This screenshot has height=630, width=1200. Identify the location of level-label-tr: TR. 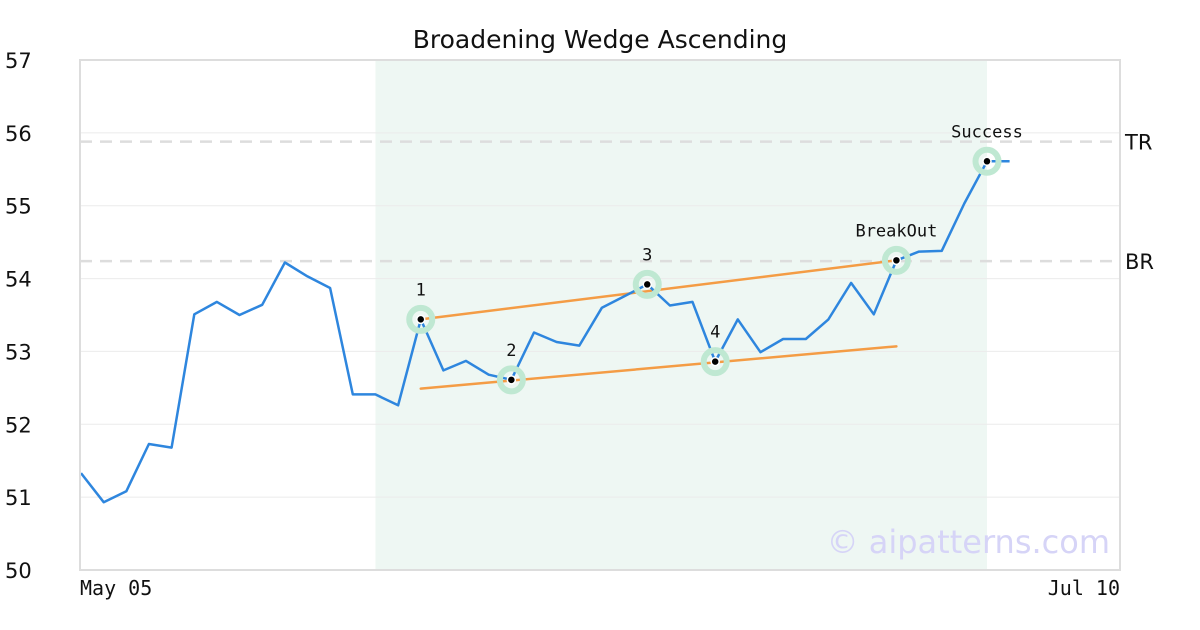
(1138, 143).